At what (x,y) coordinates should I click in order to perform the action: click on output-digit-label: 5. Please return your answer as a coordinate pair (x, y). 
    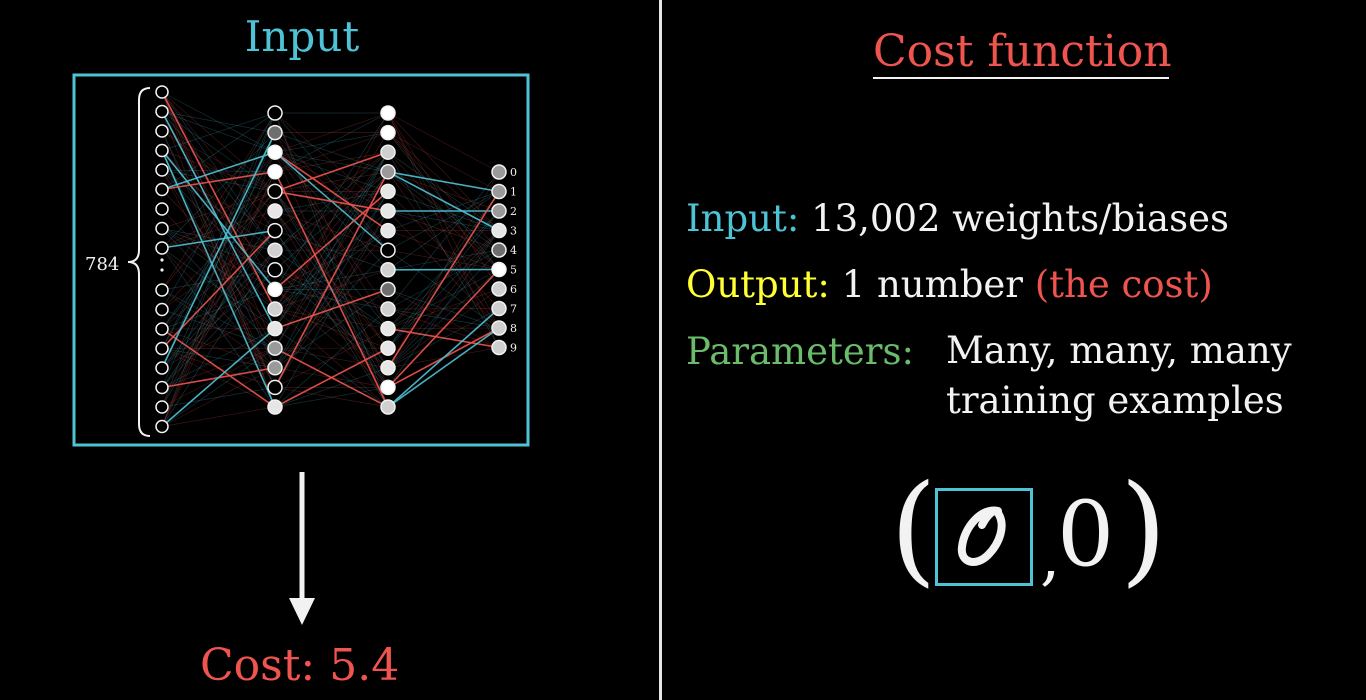
    Looking at the image, I should click on (513, 270).